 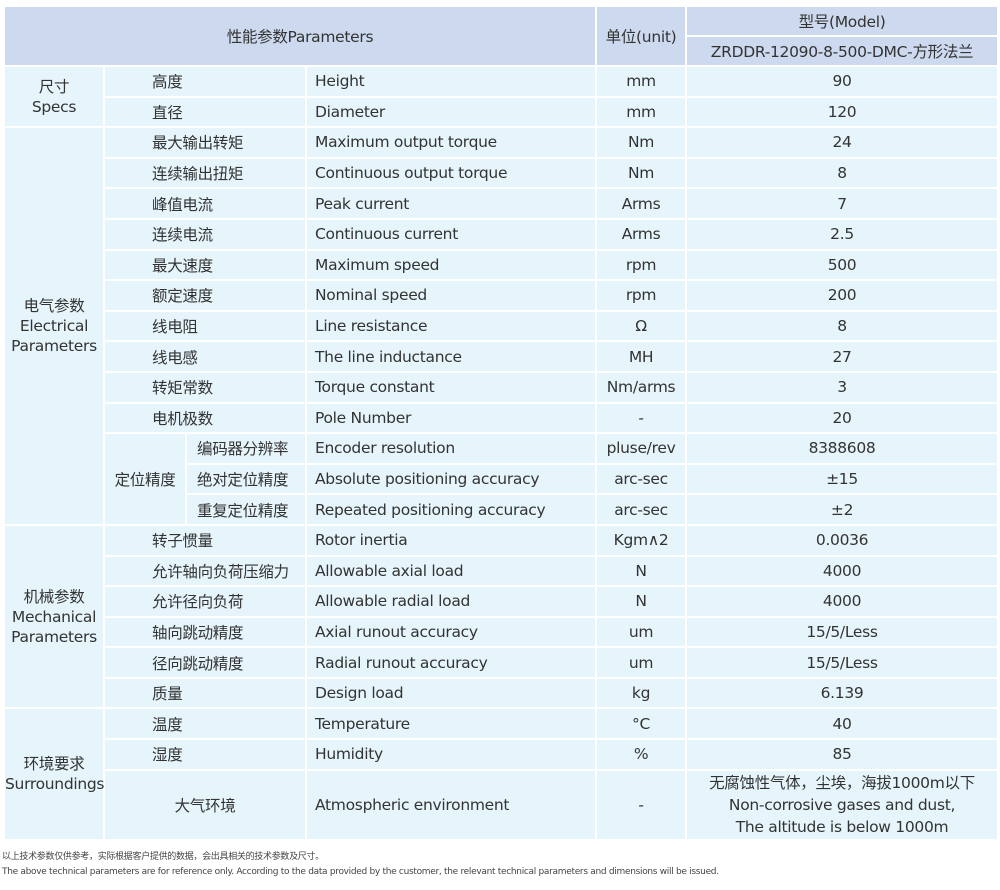 I want to click on group-label-en: Surroundings, so click(x=55, y=784).